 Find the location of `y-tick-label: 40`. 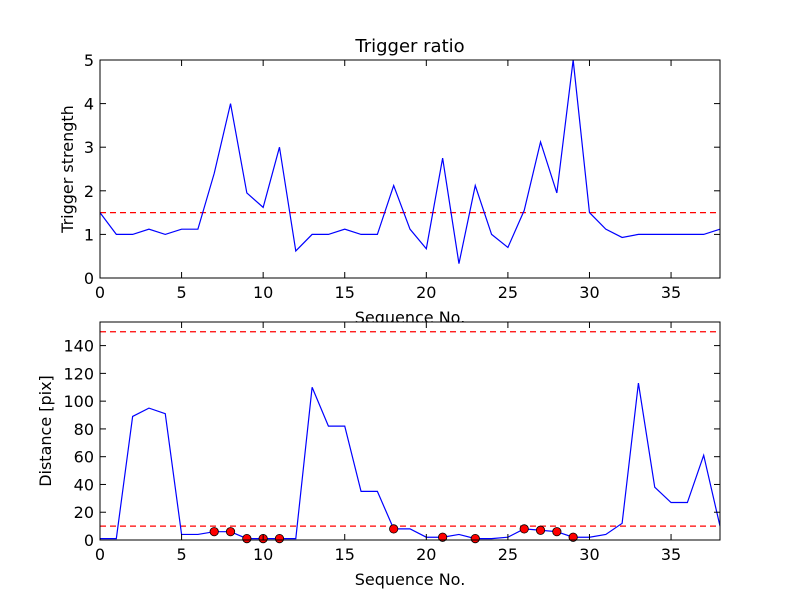

y-tick-label: 40 is located at coordinates (84, 484).